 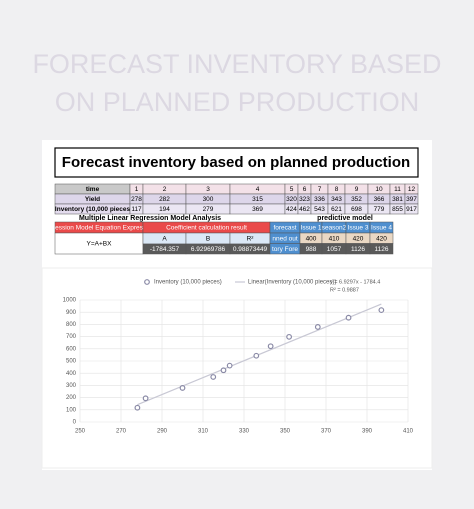 I want to click on x-tick-label: 350, so click(x=285, y=432).